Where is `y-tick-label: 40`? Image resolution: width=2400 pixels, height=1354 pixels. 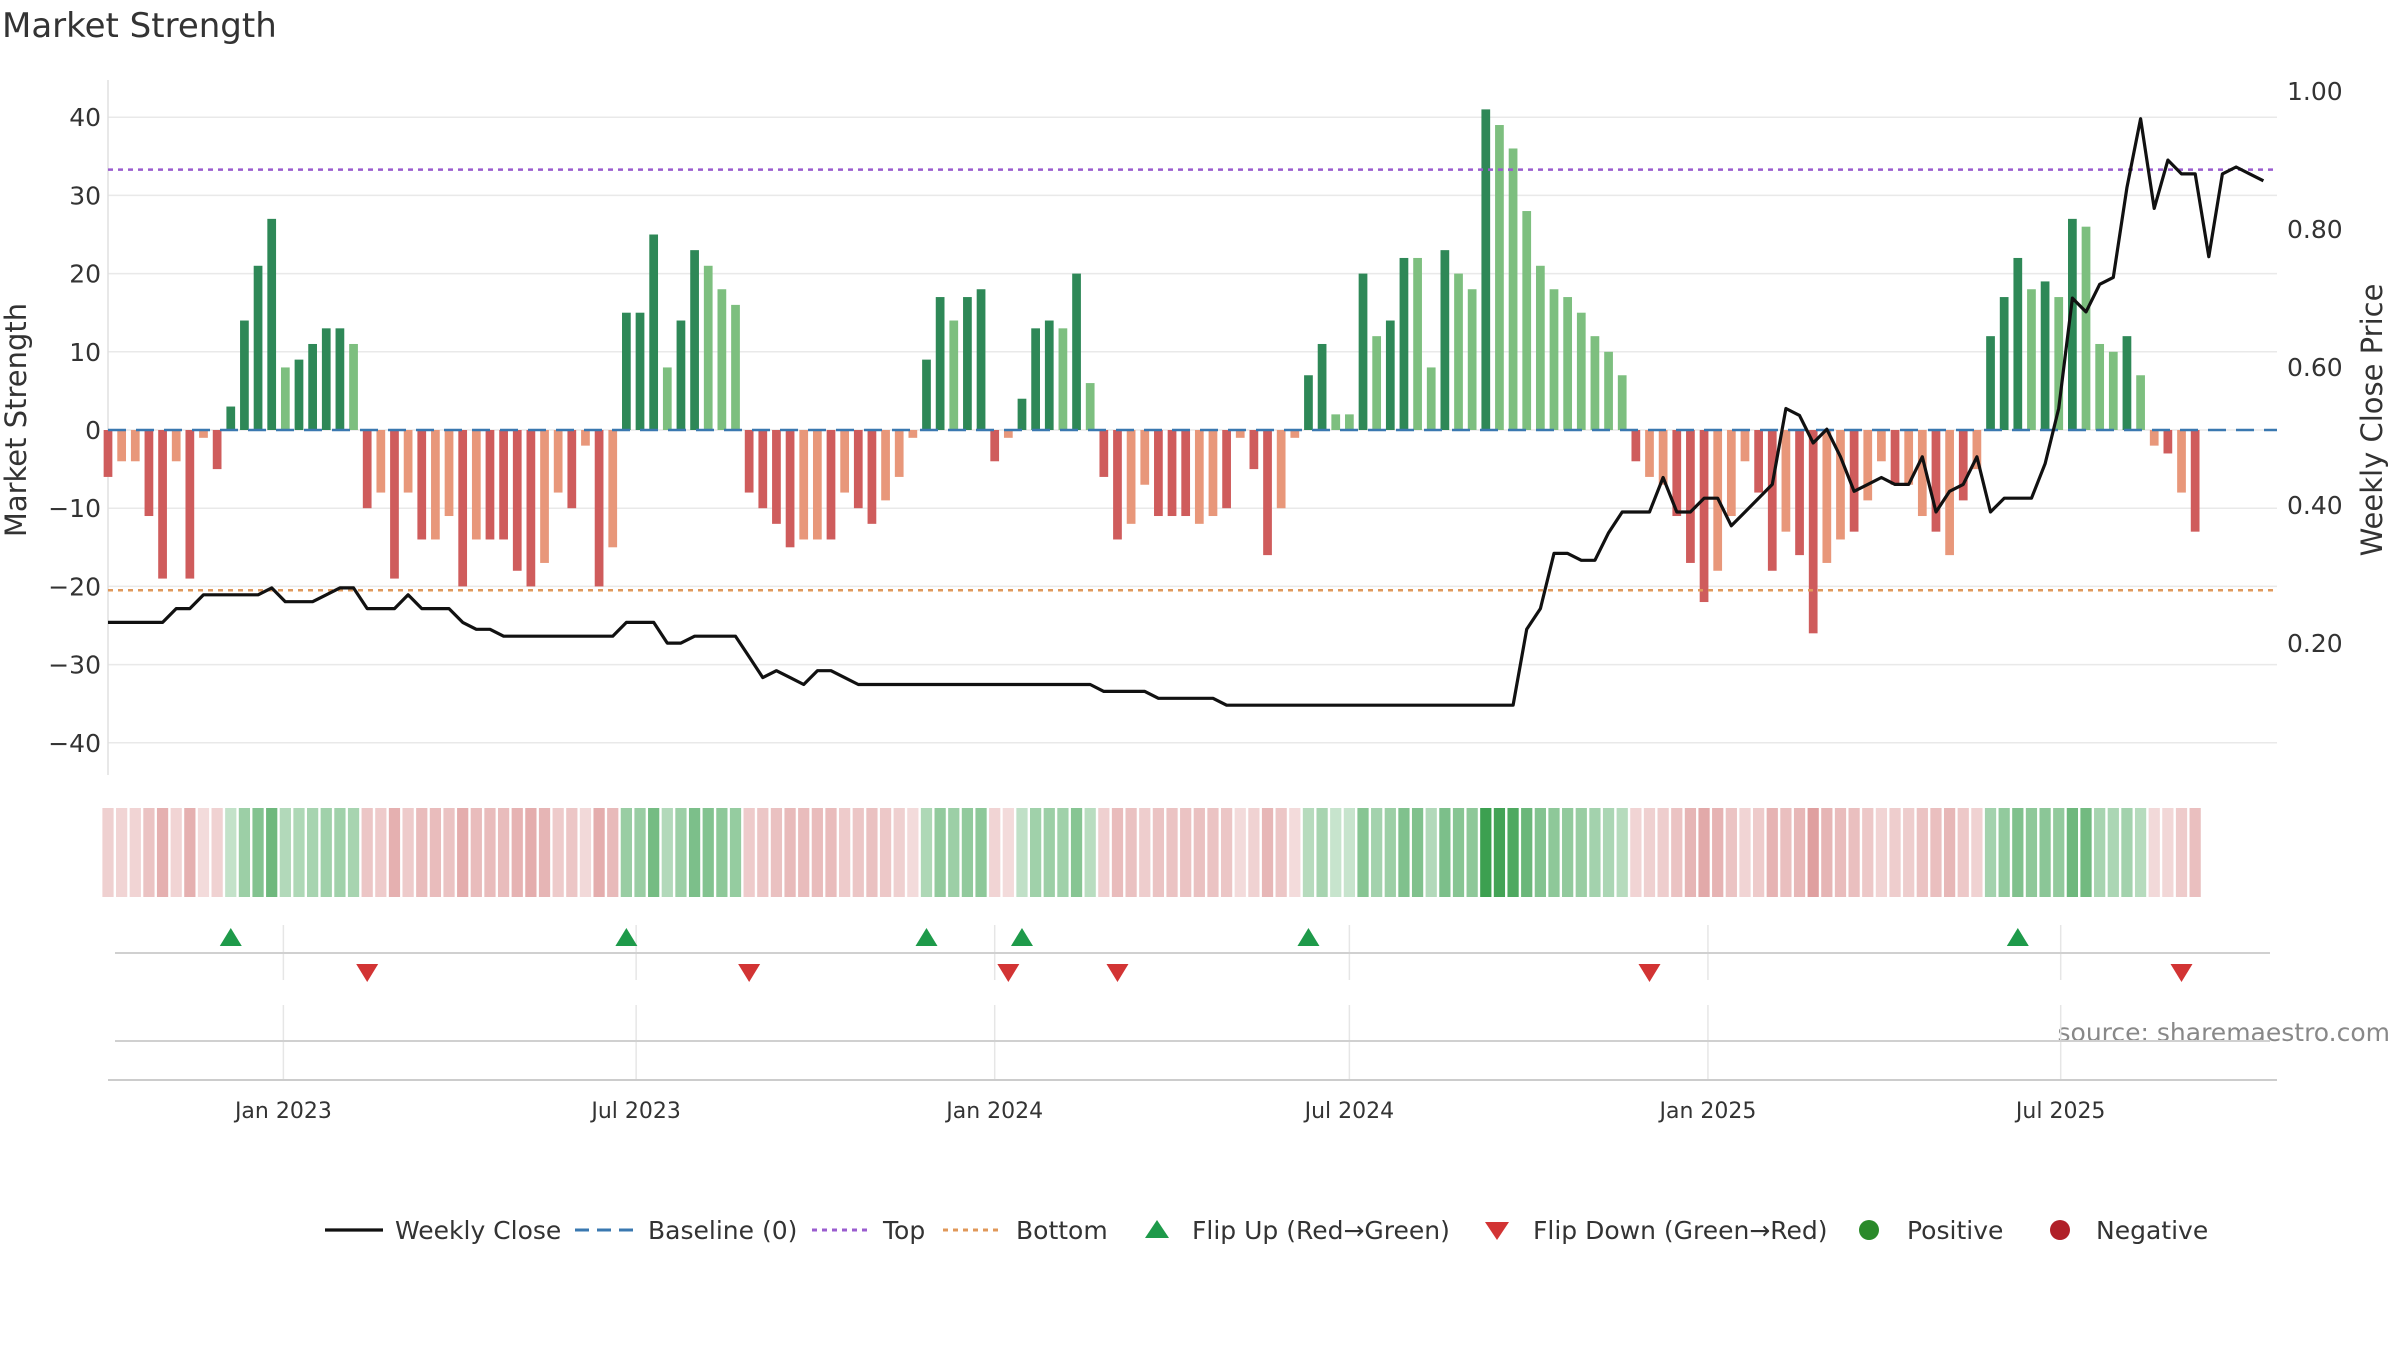 y-tick-label: 40 is located at coordinates (85, 117).